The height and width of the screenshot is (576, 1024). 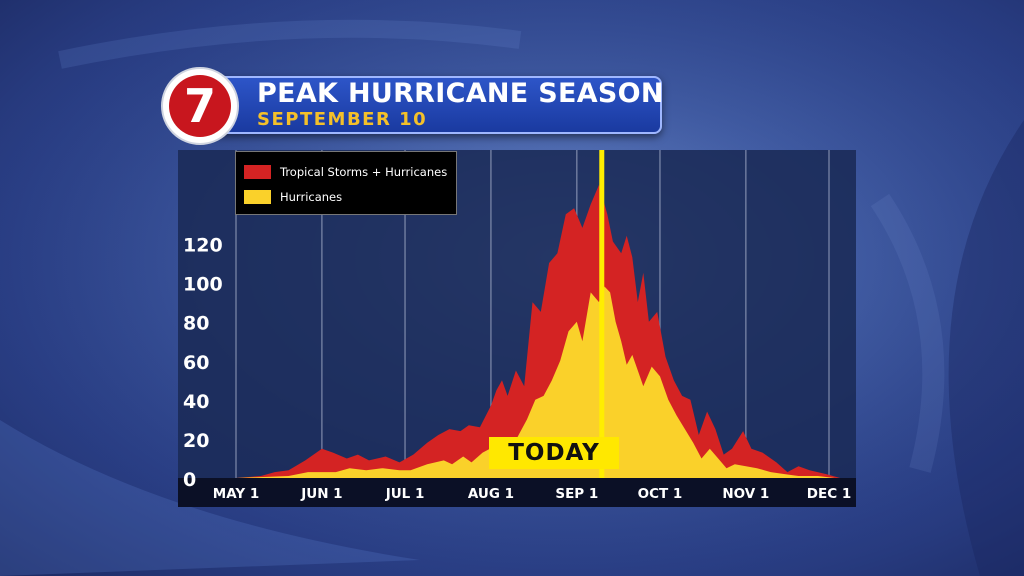 What do you see at coordinates (196, 363) in the screenshot?
I see `y-tick-label-60: 60` at bounding box center [196, 363].